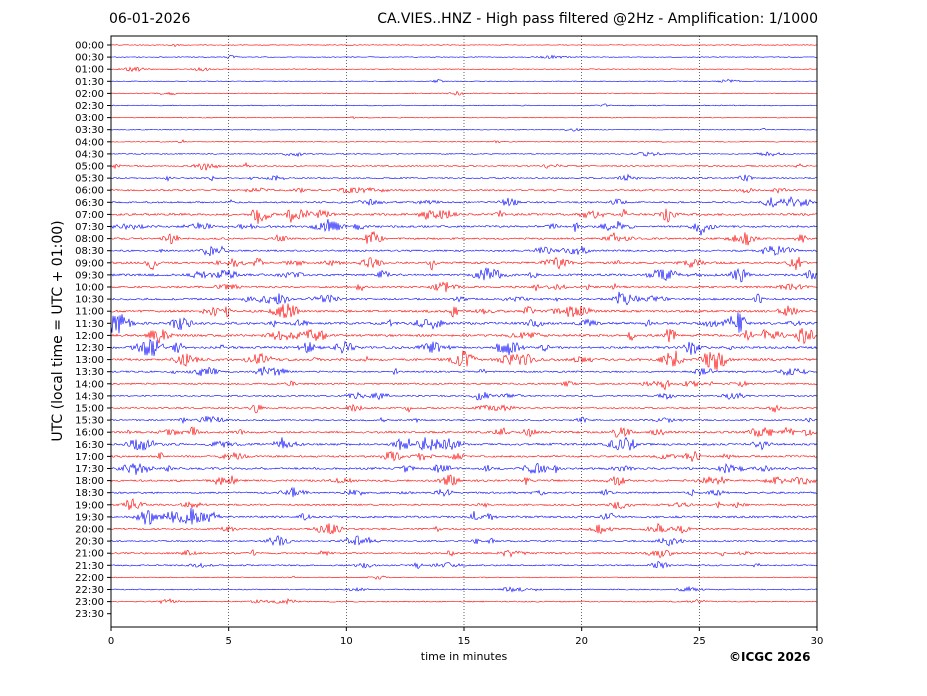  Describe the element at coordinates (89, 602) in the screenshot. I see `y-tick-label: 23:00` at that location.